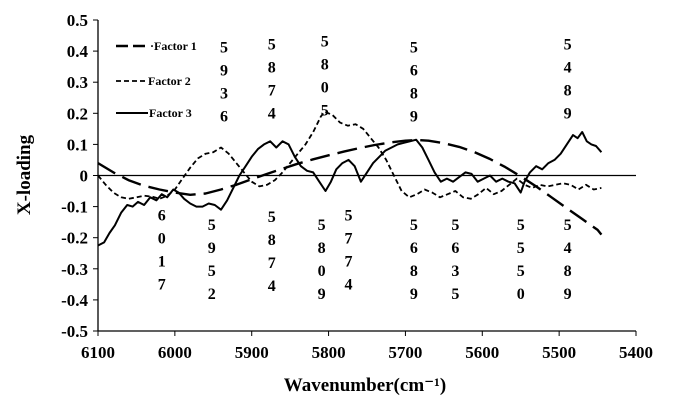 The height and width of the screenshot is (398, 674). Describe the element at coordinates (170, 113) in the screenshot. I see `legend-label-factor-3: Factor 3` at that location.